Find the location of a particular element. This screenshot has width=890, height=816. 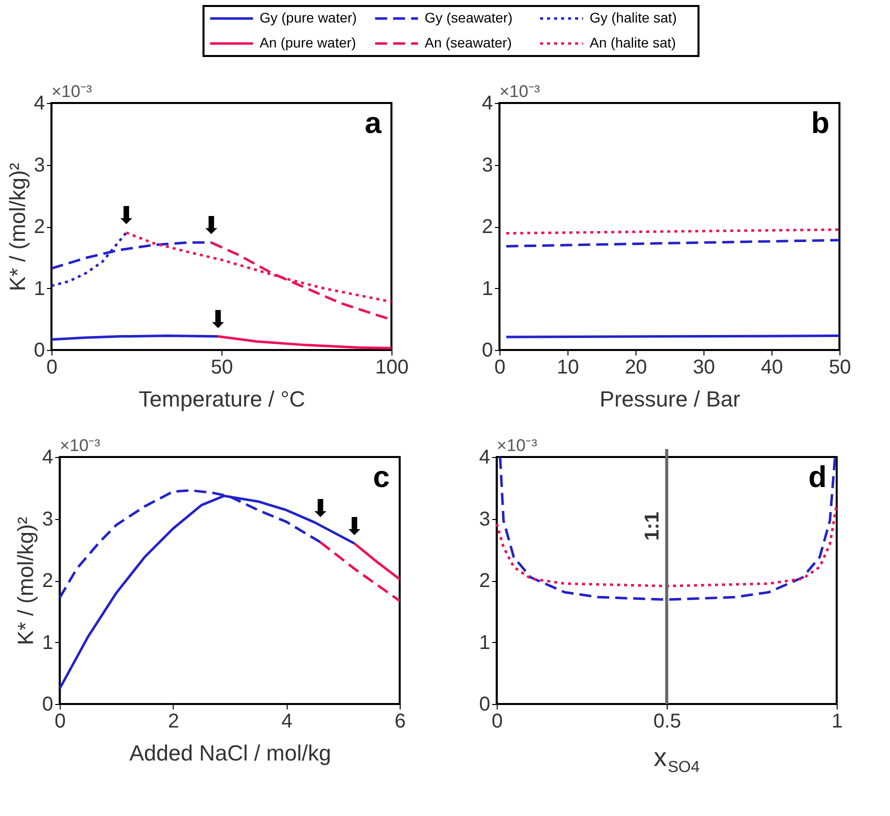

ref-line-label: 1:1 is located at coordinates (653, 526).